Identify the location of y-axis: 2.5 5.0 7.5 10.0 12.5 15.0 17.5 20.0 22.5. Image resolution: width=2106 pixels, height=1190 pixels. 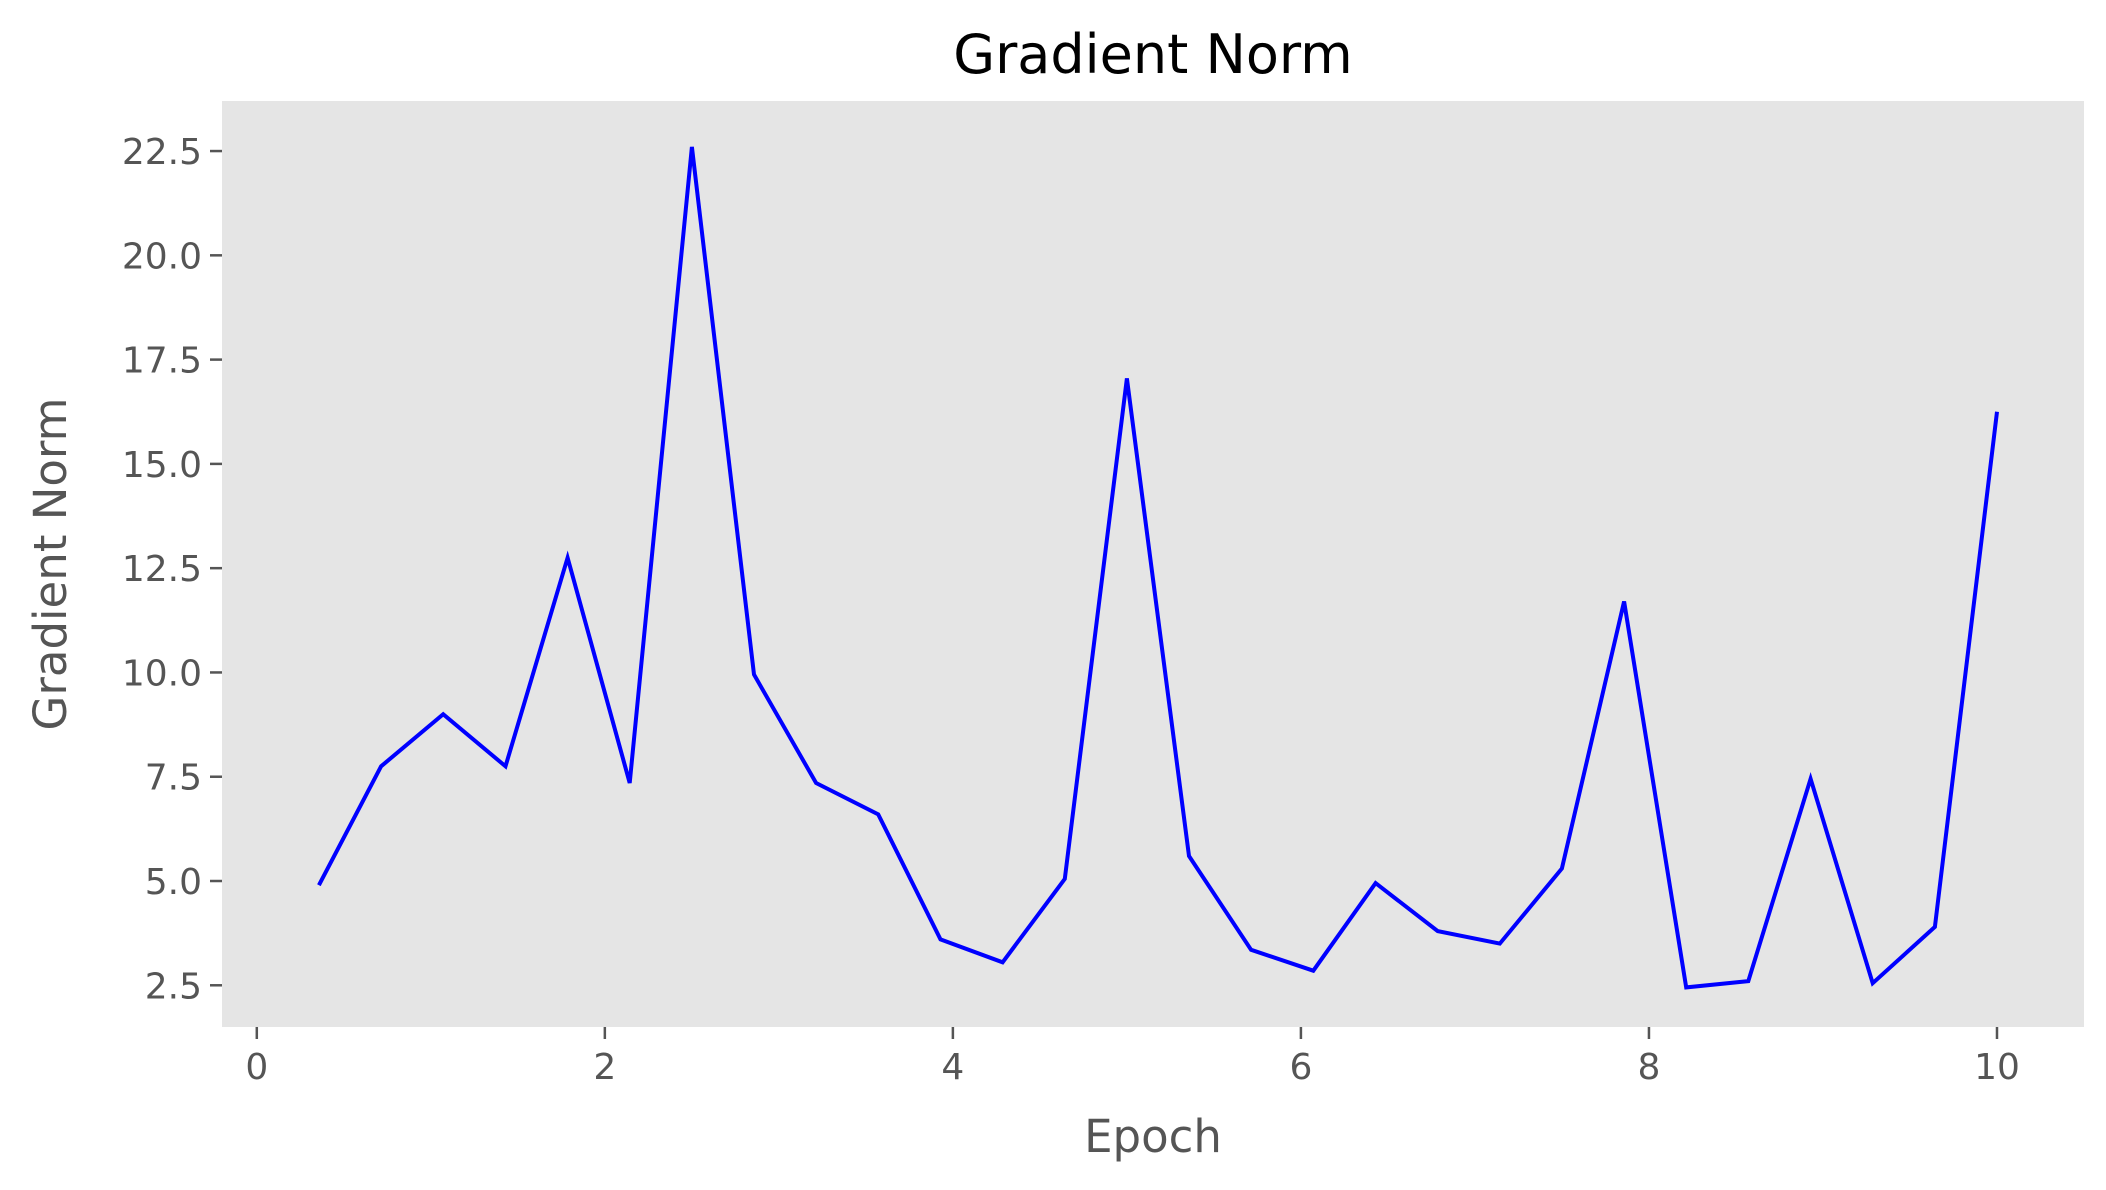
(172, 569).